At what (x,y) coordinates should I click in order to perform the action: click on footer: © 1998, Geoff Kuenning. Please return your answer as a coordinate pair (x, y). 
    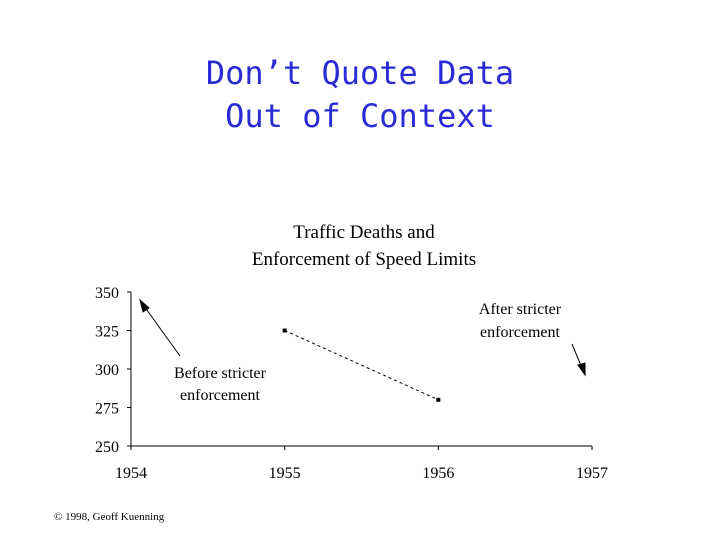
    Looking at the image, I should click on (109, 517).